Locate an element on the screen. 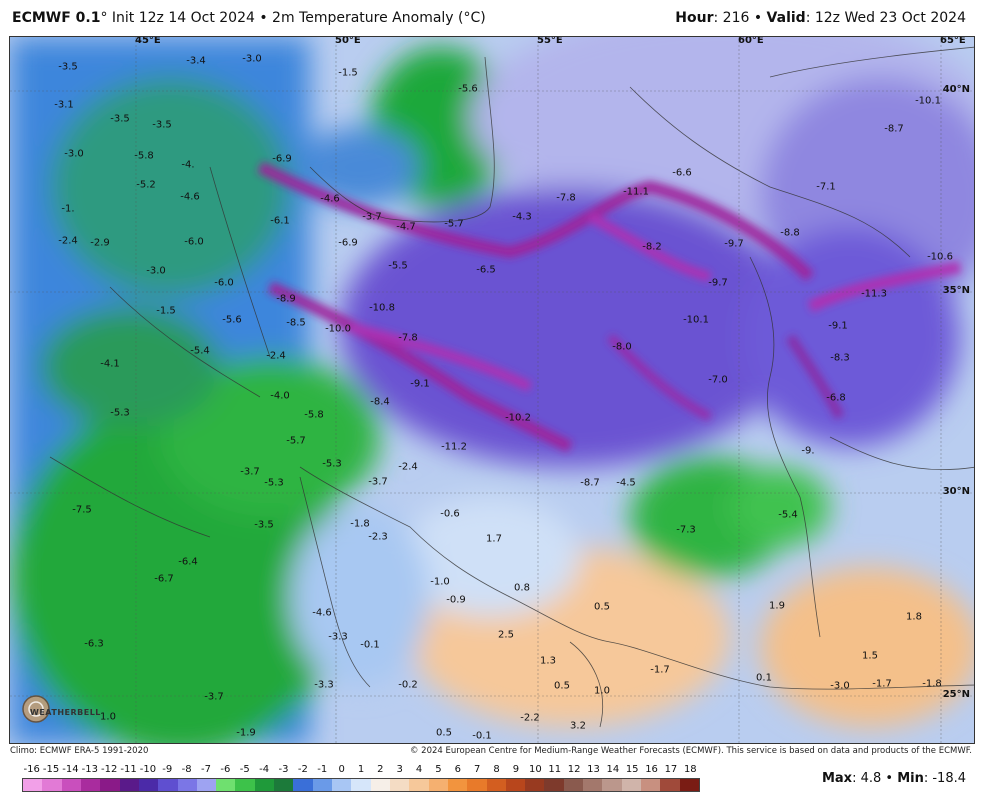 This screenshot has height=808, width=984. colorbar-tick: 4 is located at coordinates (419, 769).